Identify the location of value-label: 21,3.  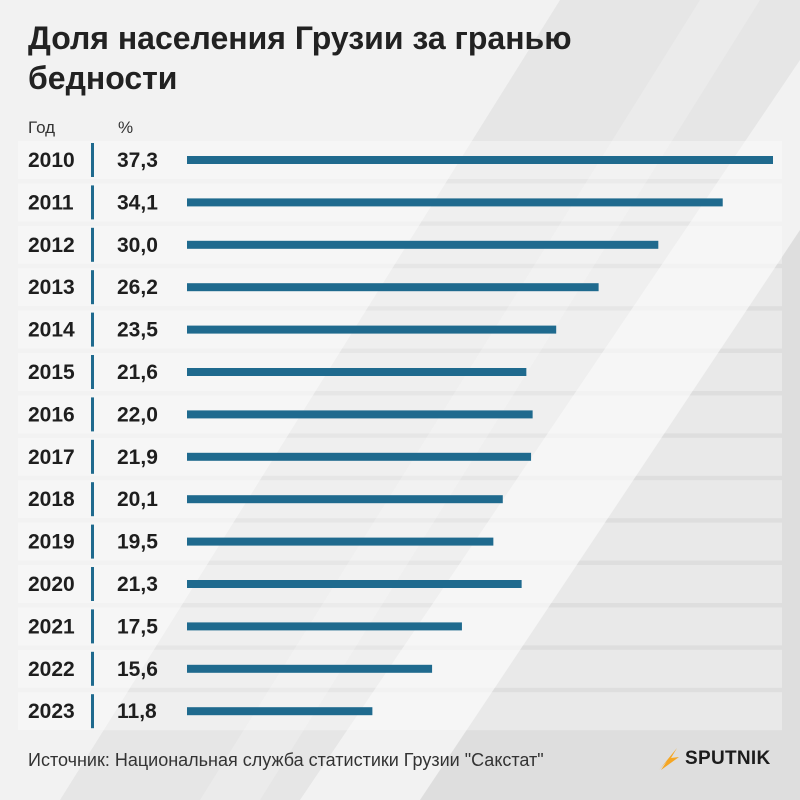
(137, 584).